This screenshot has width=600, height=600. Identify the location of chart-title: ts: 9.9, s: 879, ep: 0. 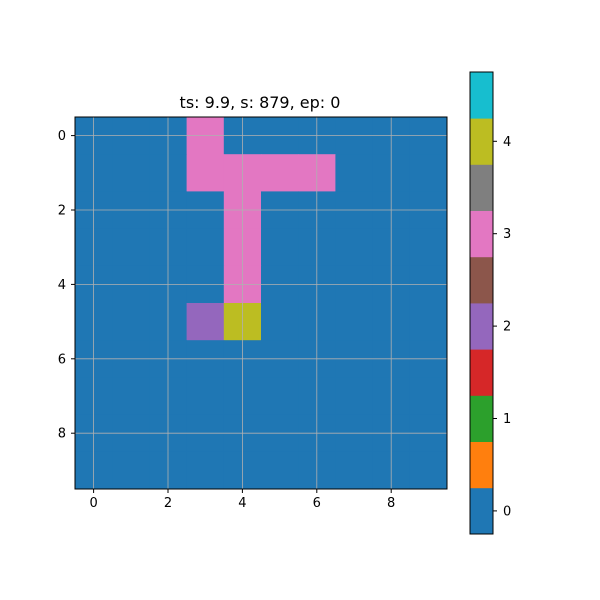
(260, 102).